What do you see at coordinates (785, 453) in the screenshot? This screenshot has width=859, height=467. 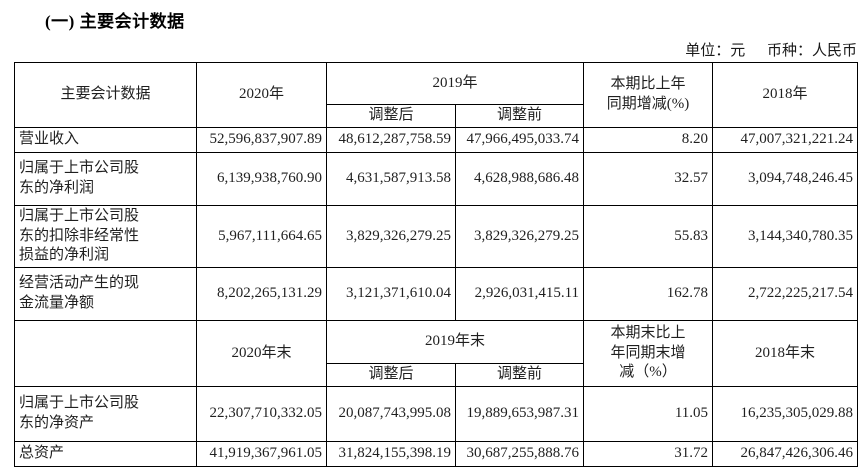 I see `cell-2018: 26,847,426,306.46` at bounding box center [785, 453].